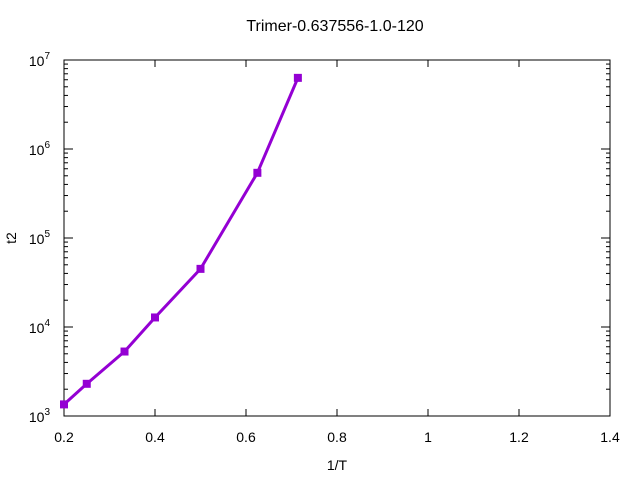  I want to click on x-tick-label: 1, so click(428, 437).